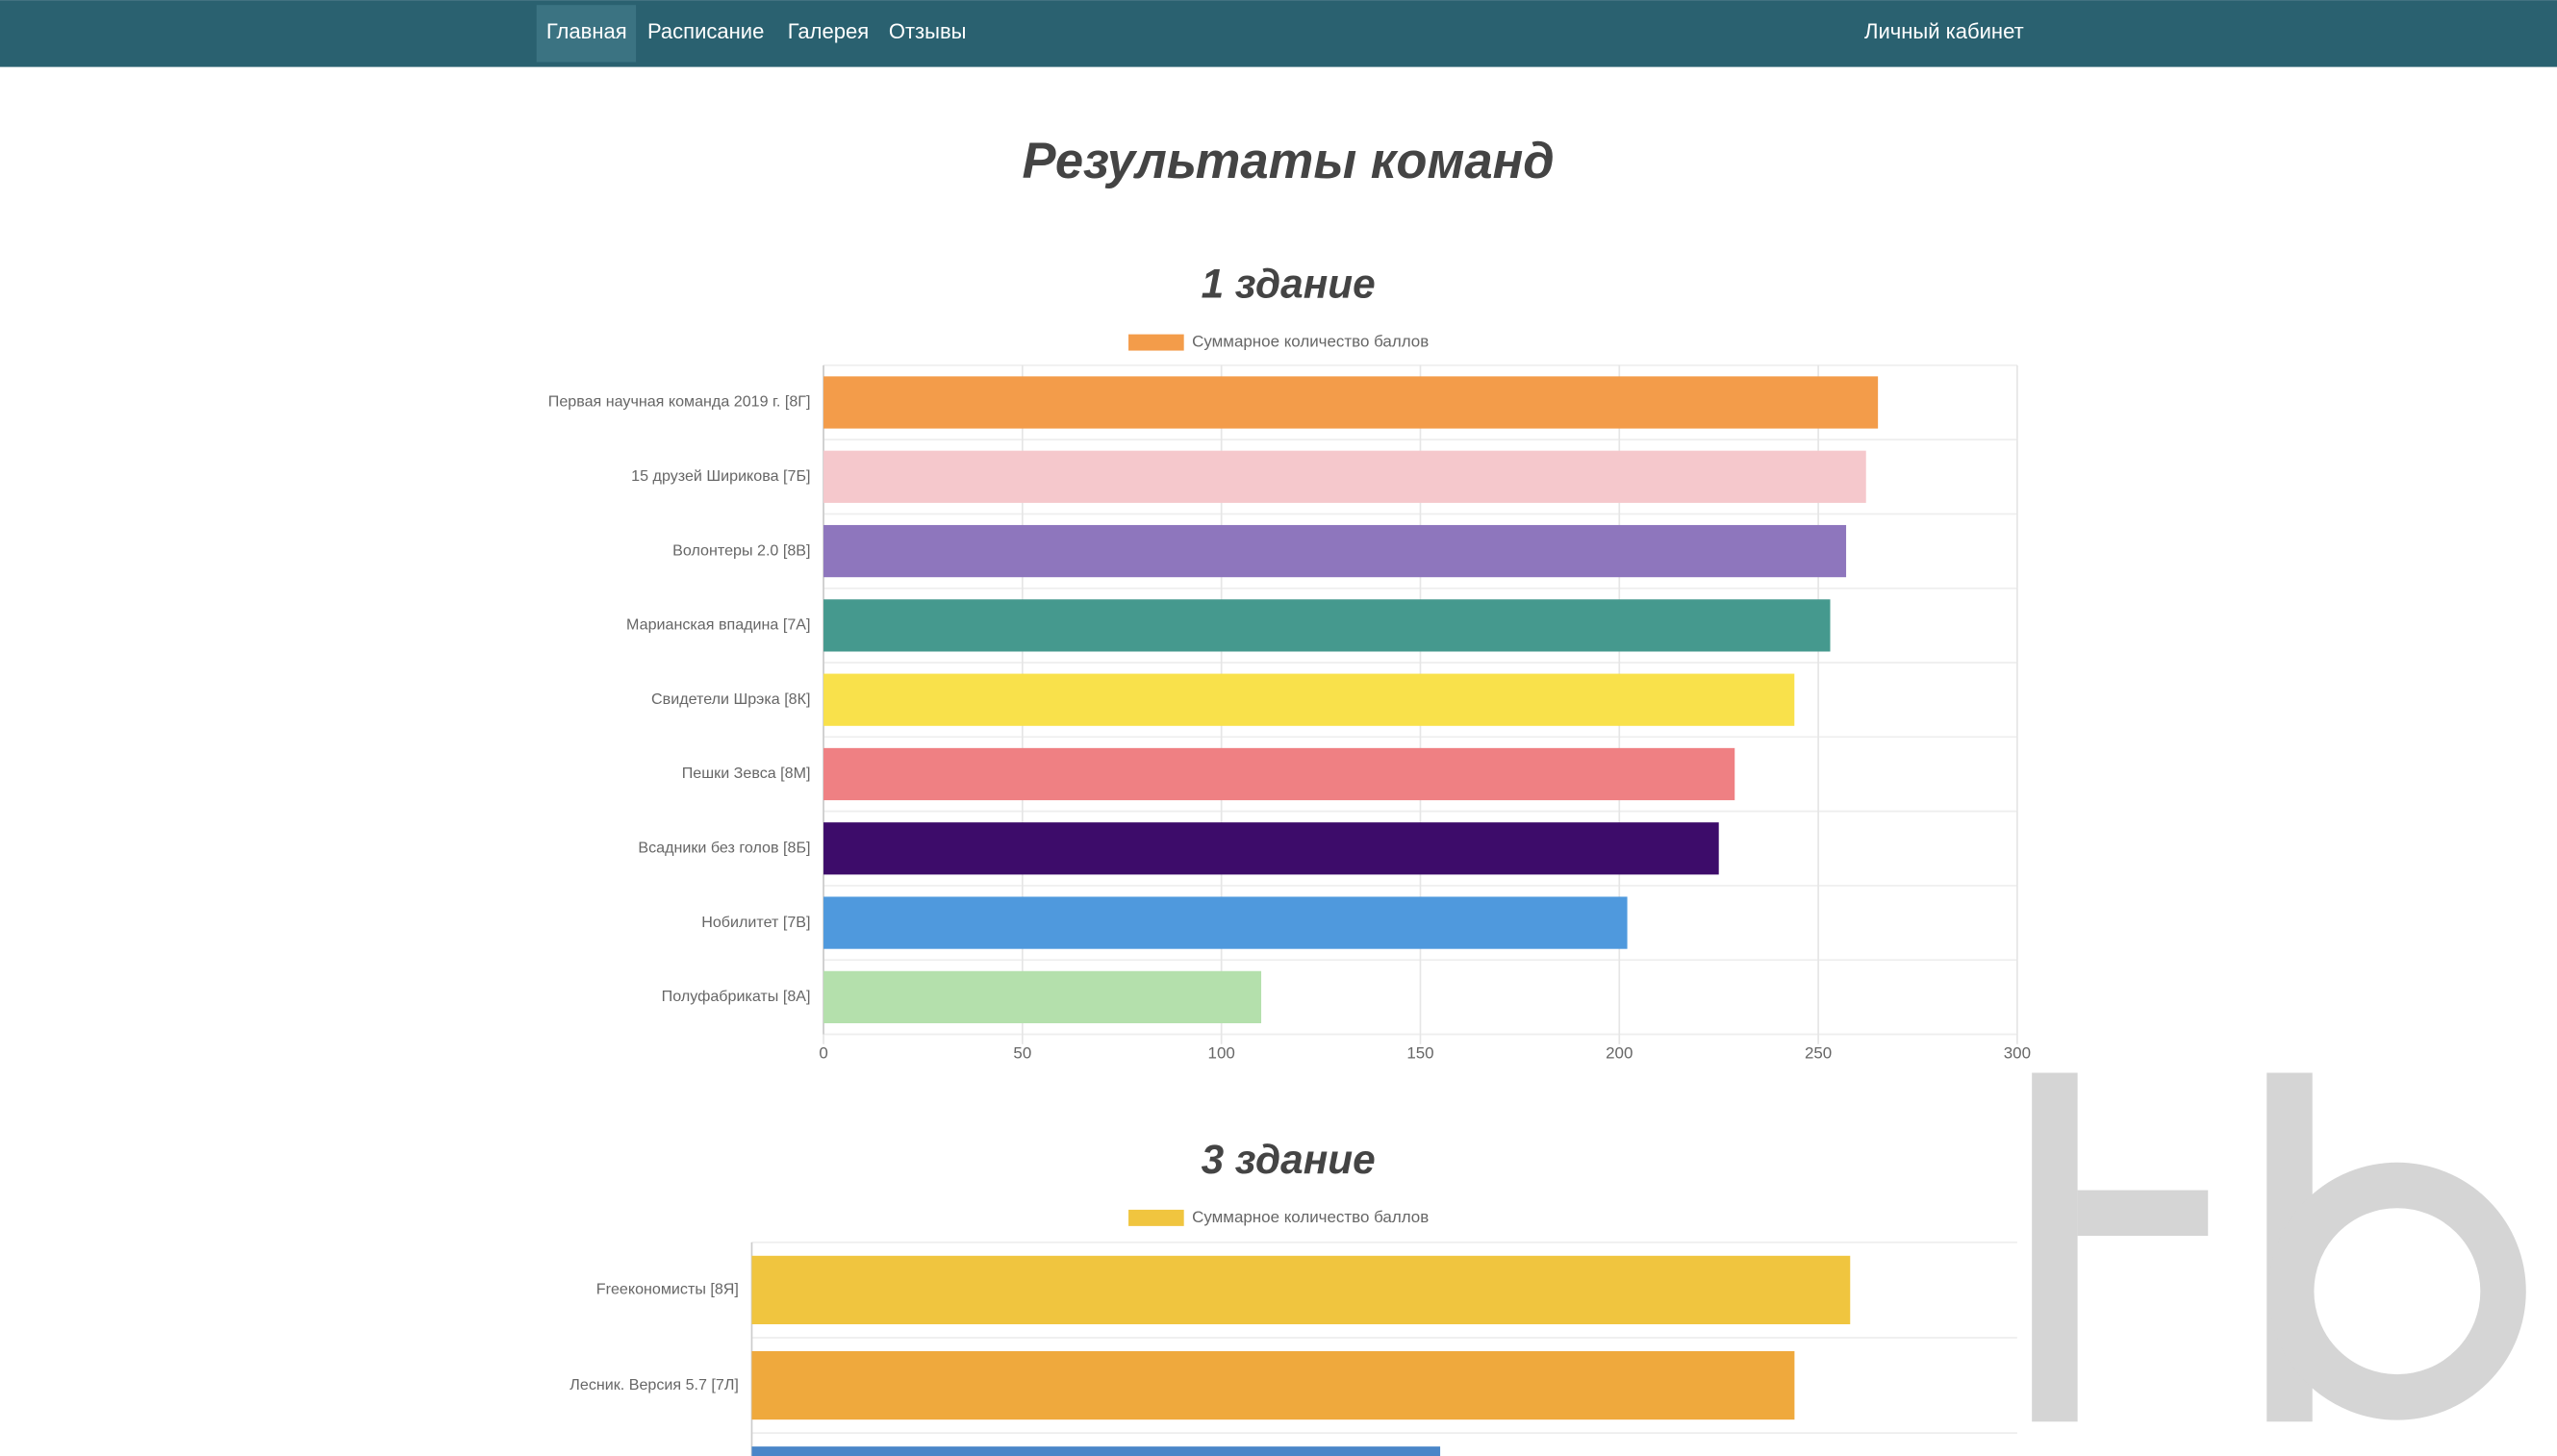 Image resolution: width=2557 pixels, height=1456 pixels. Describe the element at coordinates (741, 550) in the screenshot. I see `y-tick-label: Волонтеры 2.0 [8В]` at that location.